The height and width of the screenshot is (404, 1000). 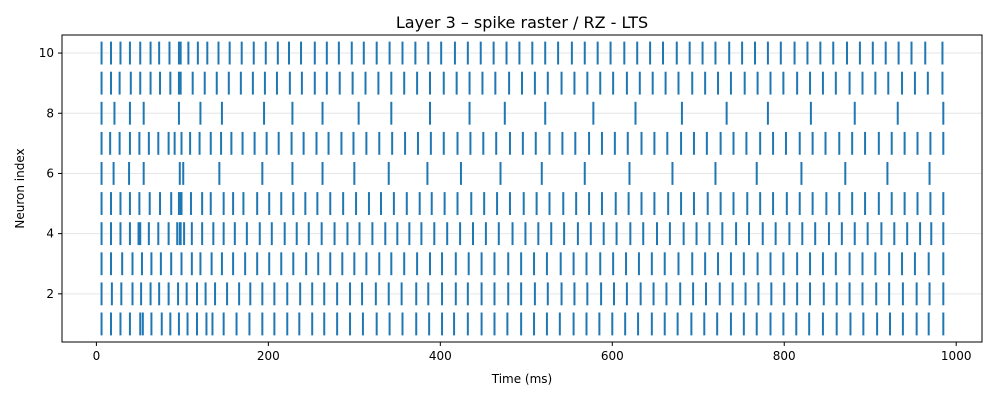 I want to click on y-axis-label: Neuron index, so click(x=20, y=188).